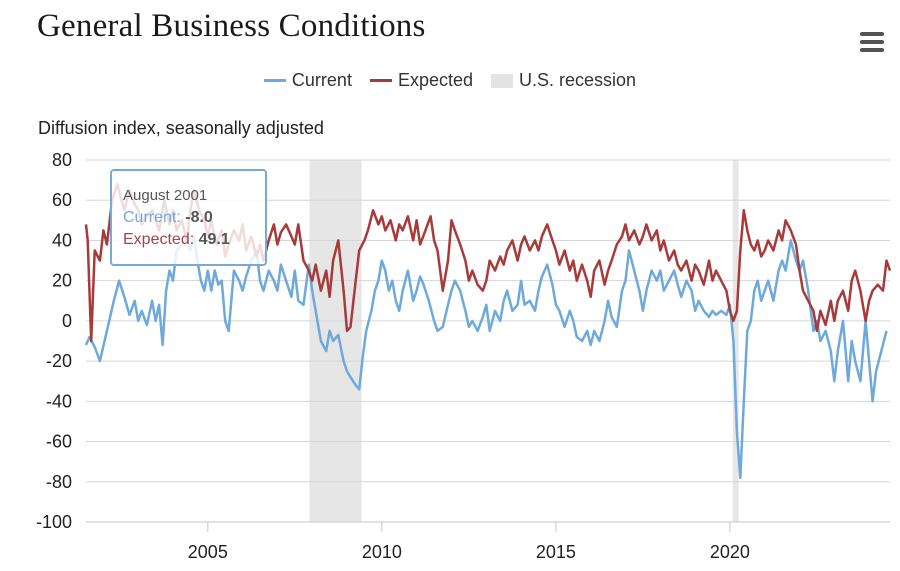  Describe the element at coordinates (435, 80) in the screenshot. I see `legend-label-expected: Expected` at that location.